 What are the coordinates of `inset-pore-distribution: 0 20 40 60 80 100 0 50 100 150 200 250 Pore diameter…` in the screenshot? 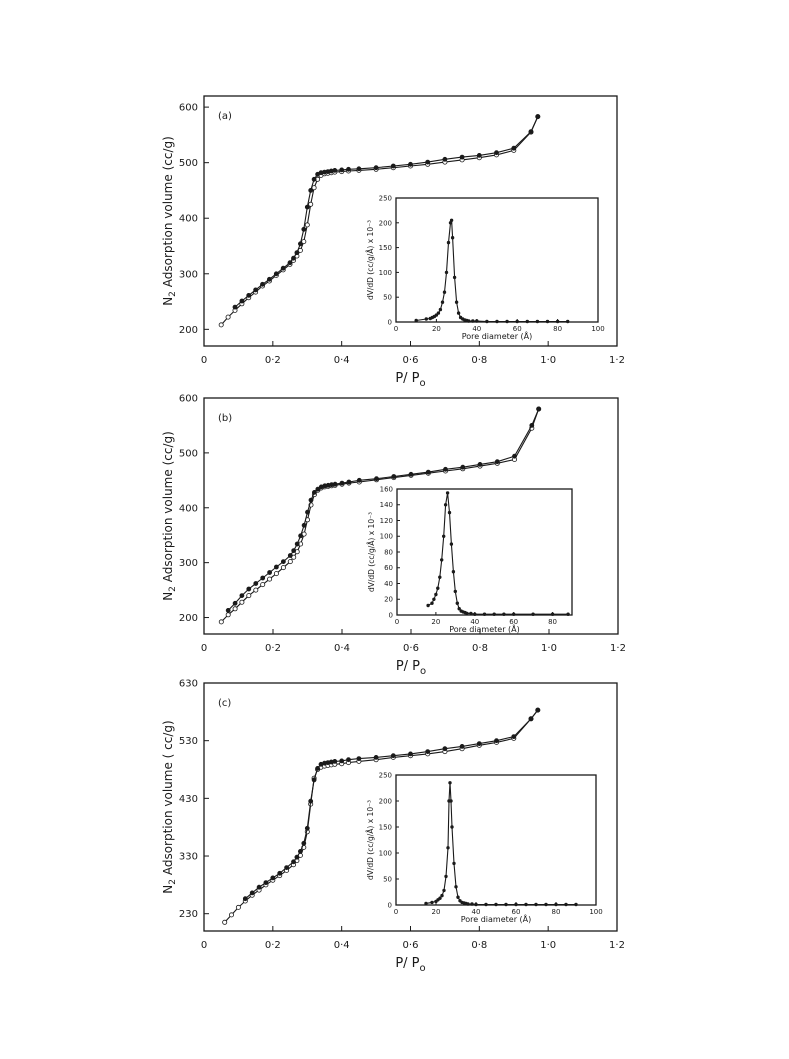 It's located at (484, 847).